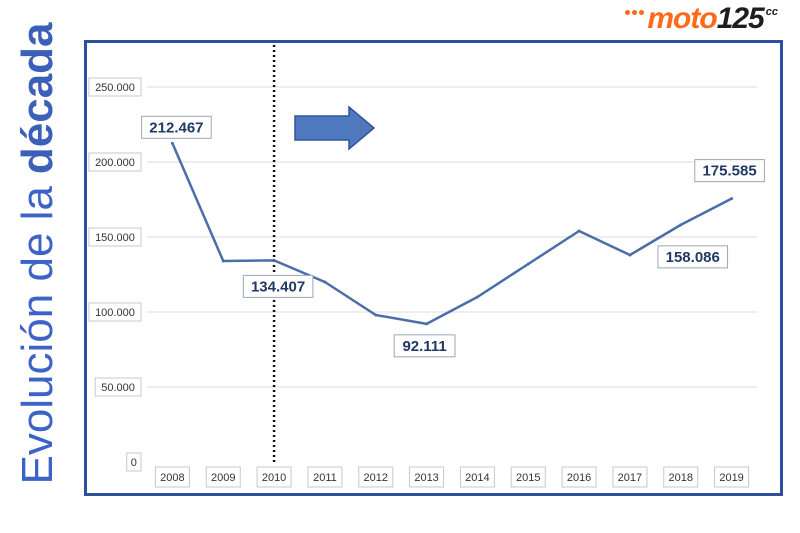 The image size is (800, 533). I want to click on svg-text: 100.000, so click(115, 313).